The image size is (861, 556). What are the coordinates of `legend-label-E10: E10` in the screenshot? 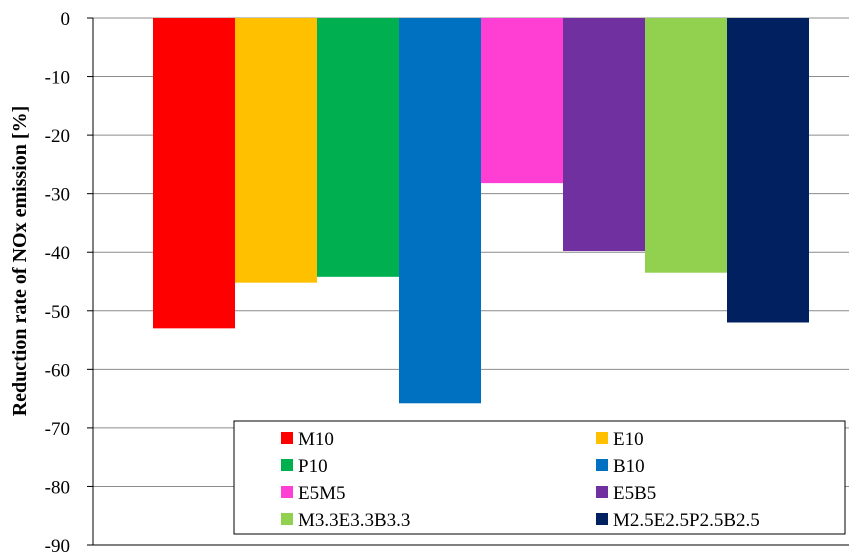 It's located at (628, 439).